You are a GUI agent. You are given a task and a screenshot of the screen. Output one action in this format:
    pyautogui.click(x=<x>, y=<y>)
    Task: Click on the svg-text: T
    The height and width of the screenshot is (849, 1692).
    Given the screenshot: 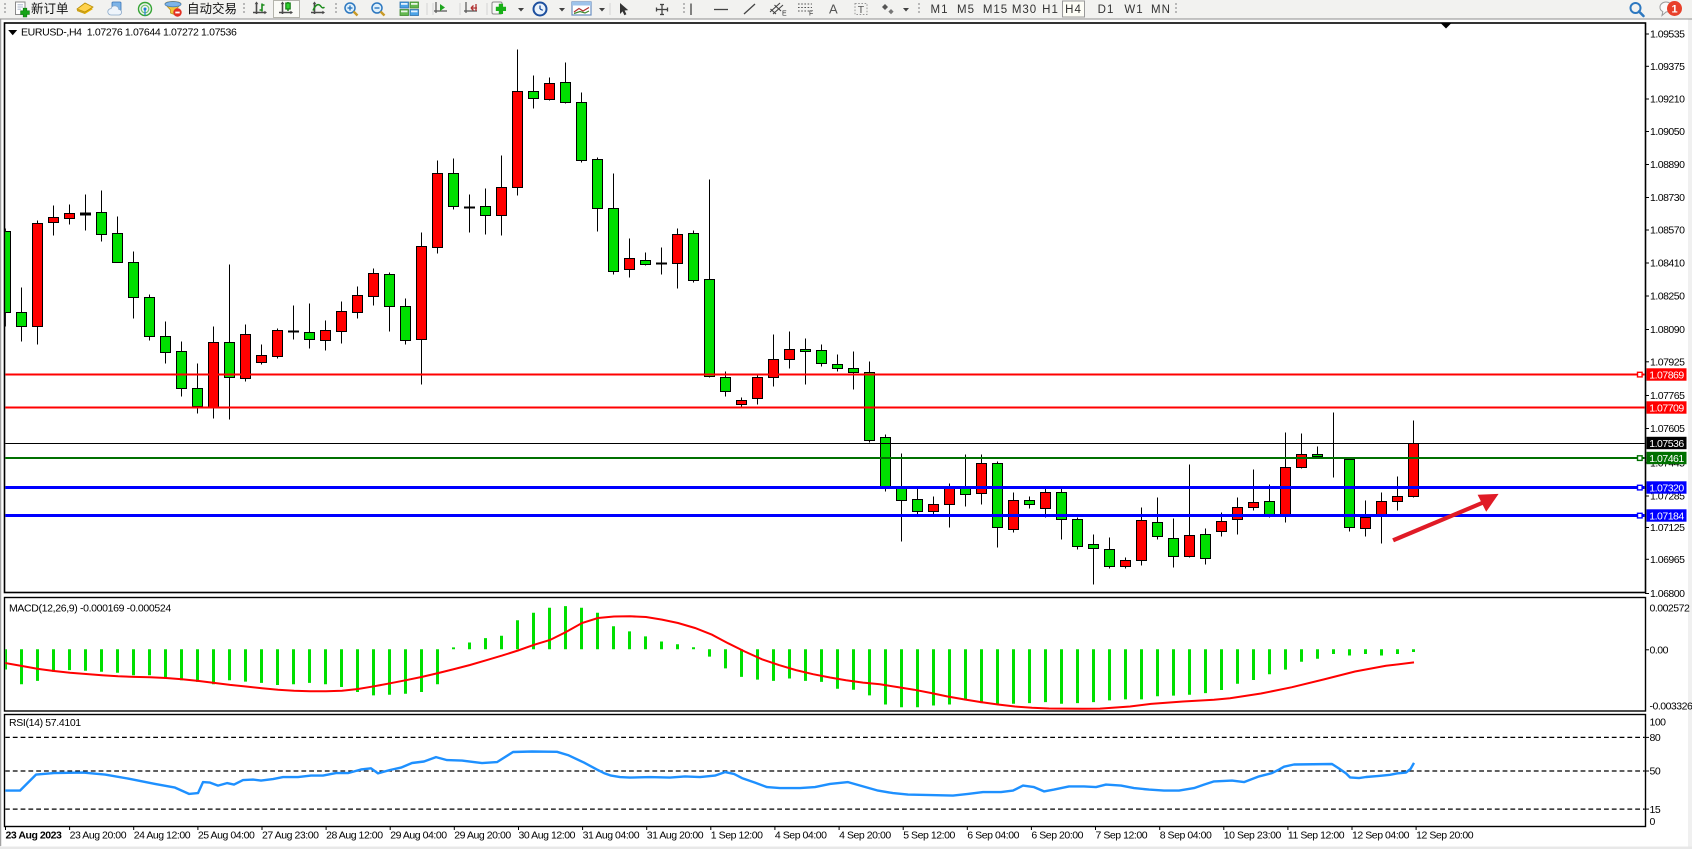 What is the action you would take?
    pyautogui.click(x=861, y=10)
    